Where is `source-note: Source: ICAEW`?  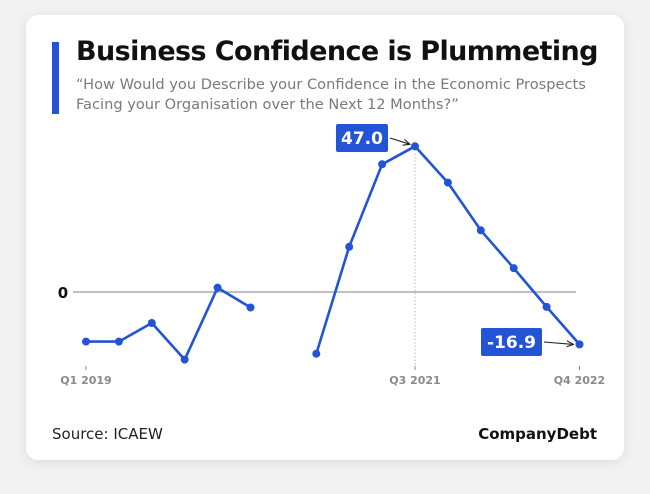 source-note: Source: ICAEW is located at coordinates (107, 434).